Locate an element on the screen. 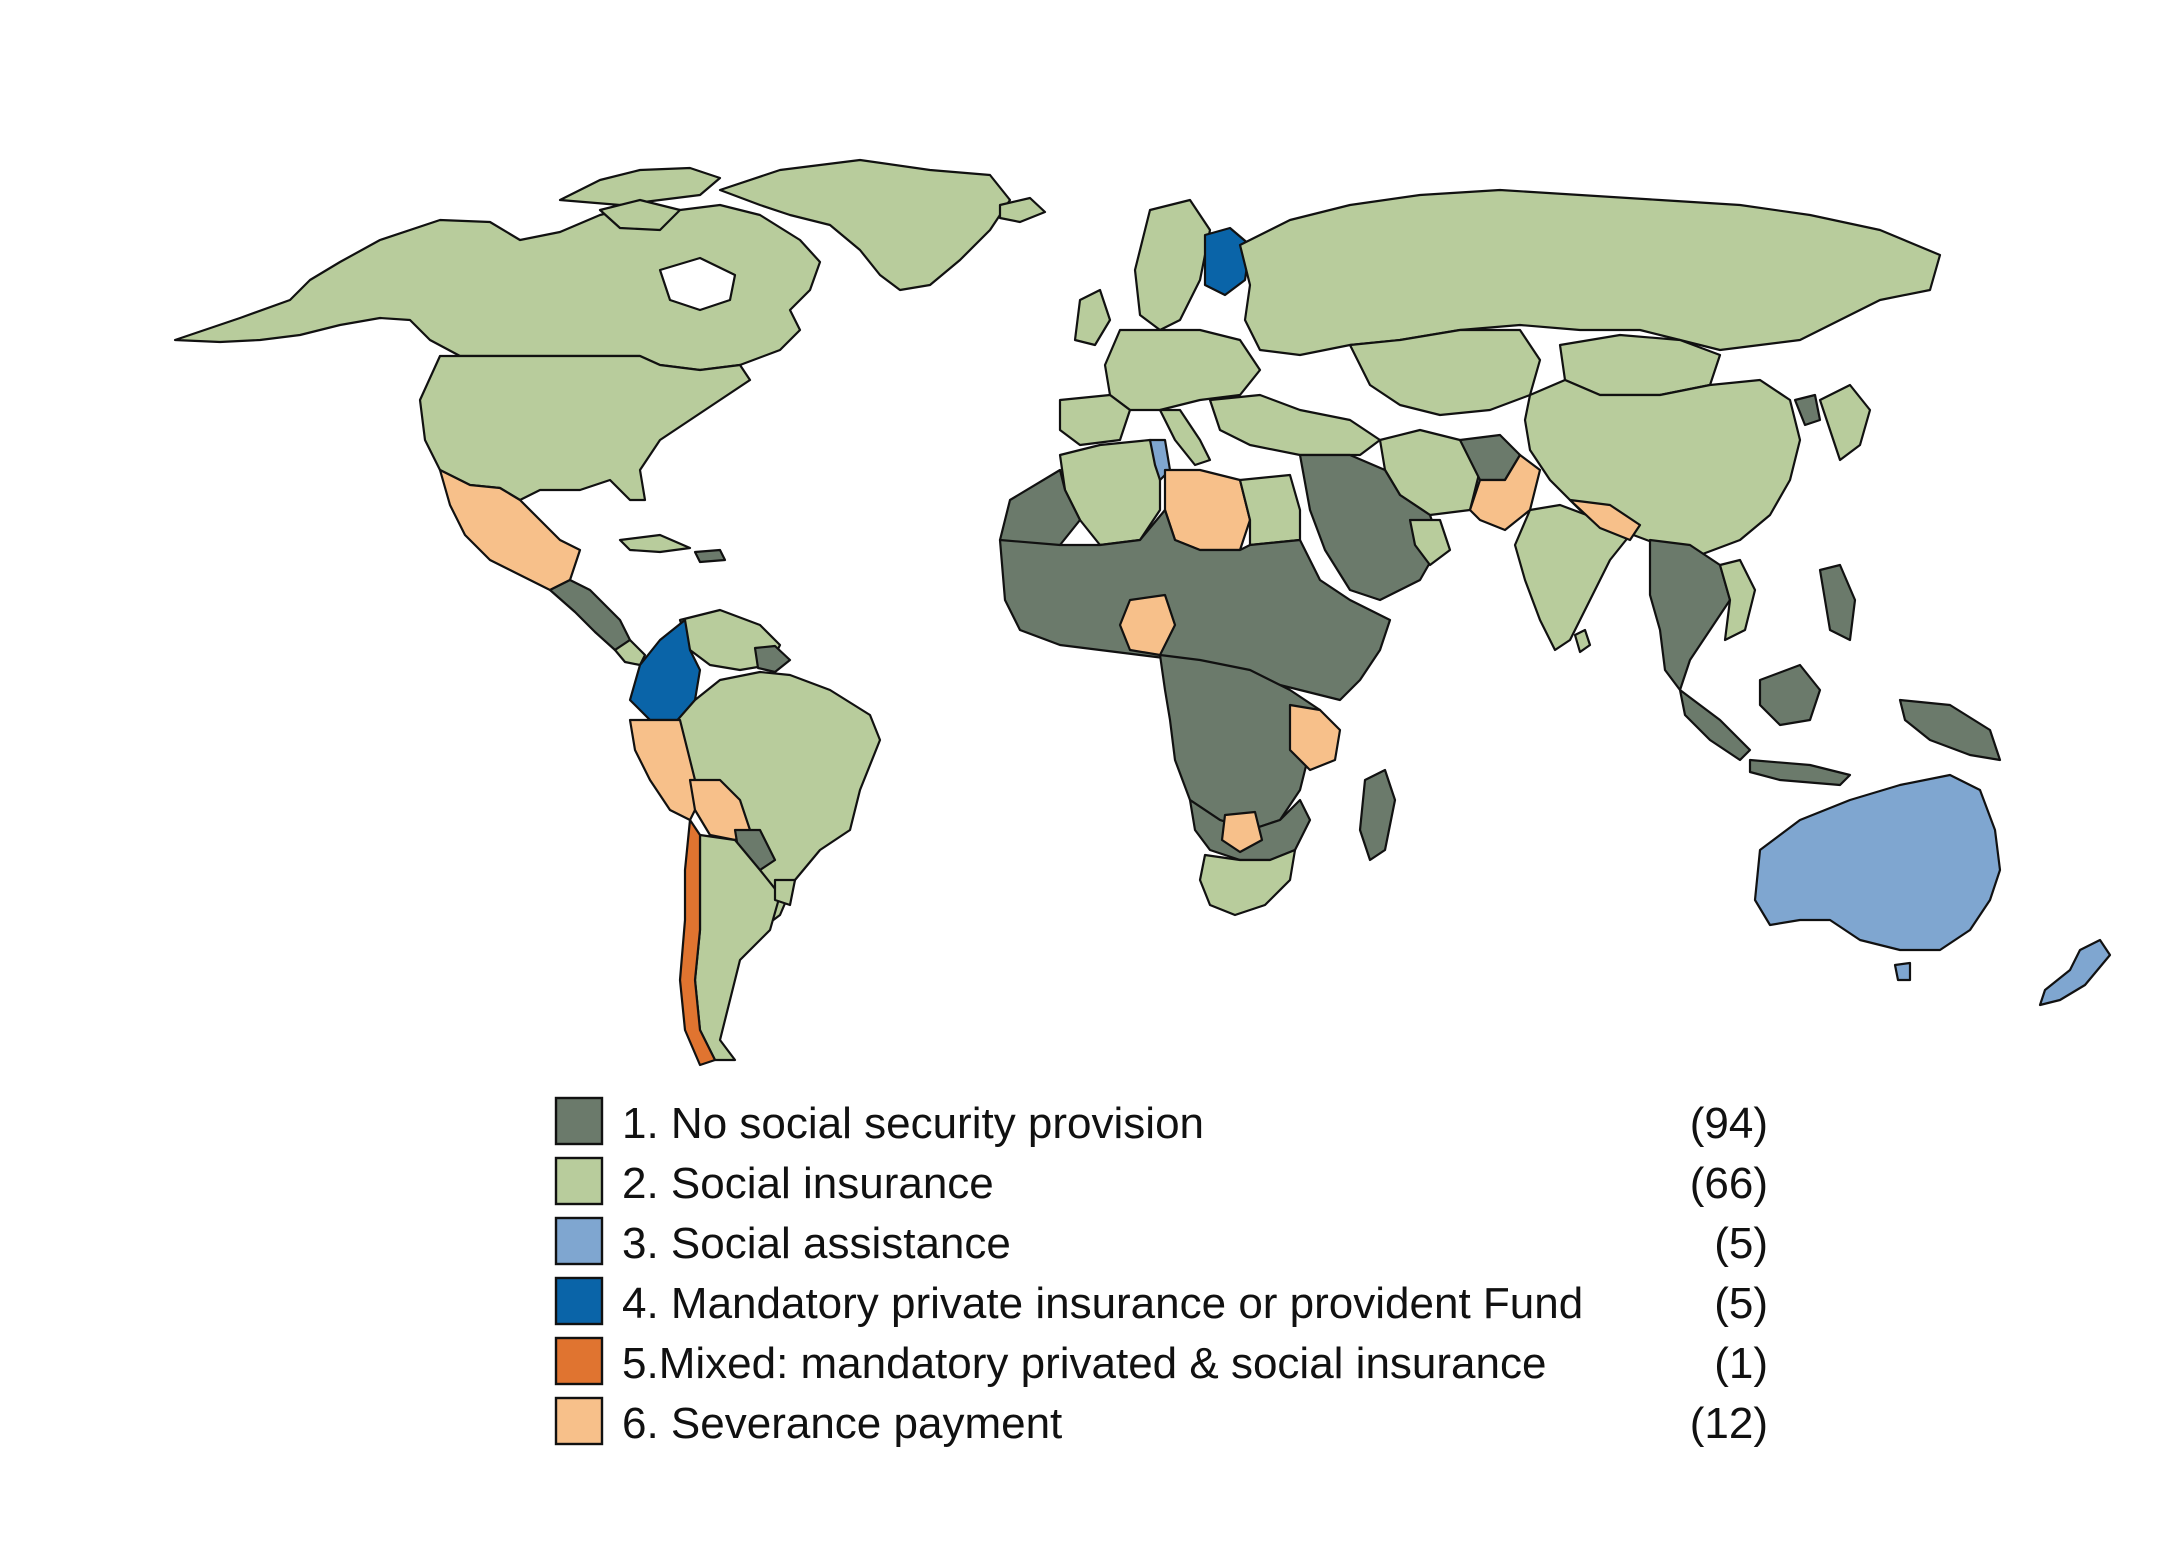 The height and width of the screenshot is (1547, 2171). country-madagascar is located at coordinates (1377, 815).